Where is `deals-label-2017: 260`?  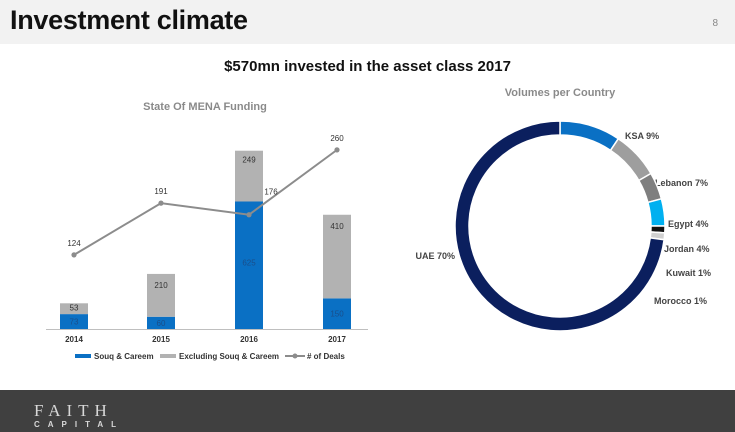 deals-label-2017: 260 is located at coordinates (337, 138).